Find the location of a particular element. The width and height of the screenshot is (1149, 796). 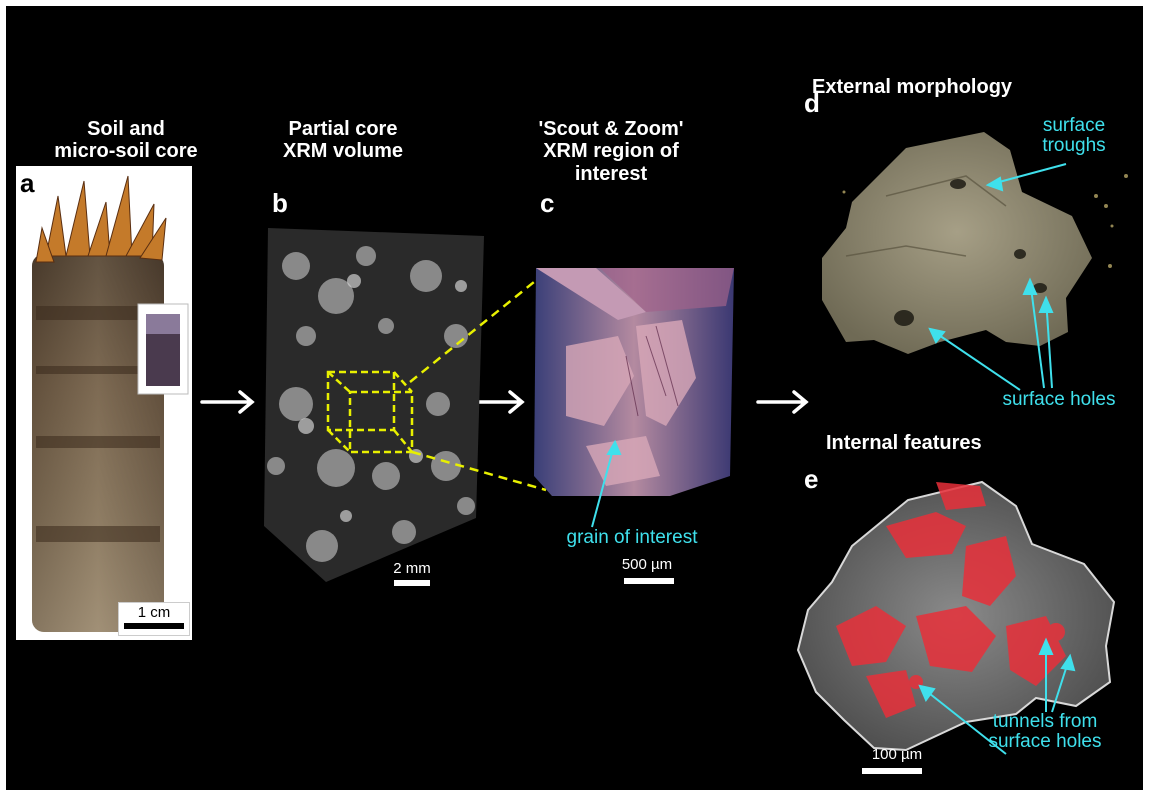

tunnels-annotation-line1: tunnels from is located at coordinates (1045, 721).